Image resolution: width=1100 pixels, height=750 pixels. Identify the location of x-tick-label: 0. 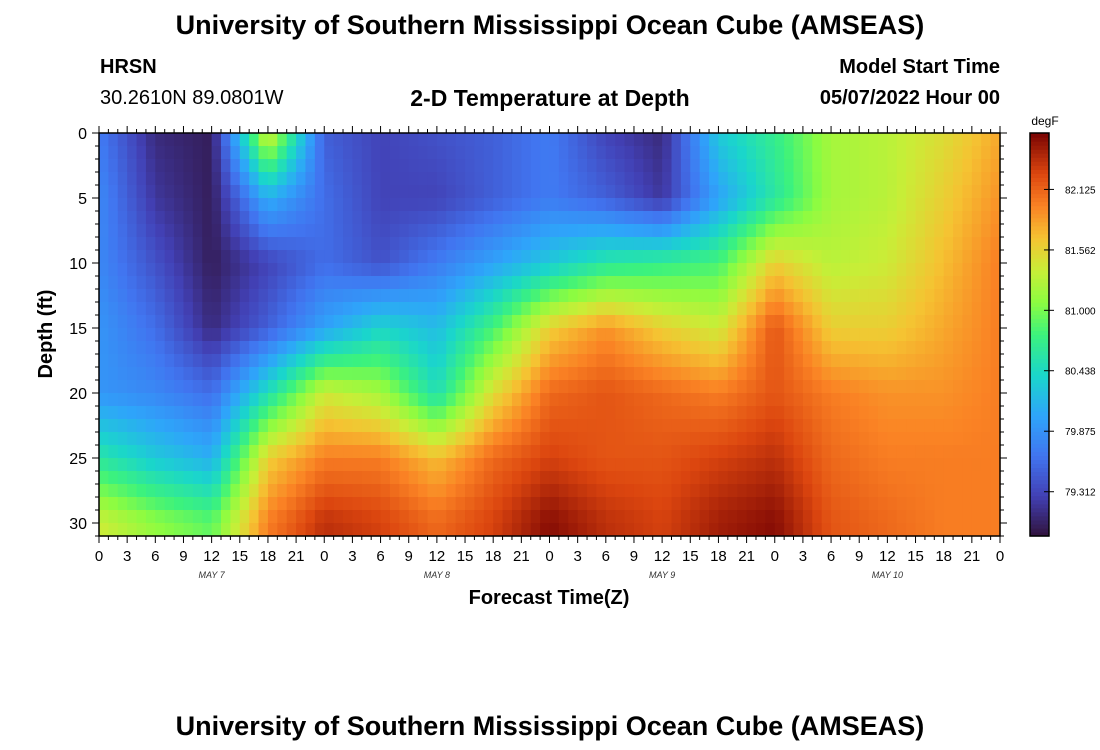
(549, 556).